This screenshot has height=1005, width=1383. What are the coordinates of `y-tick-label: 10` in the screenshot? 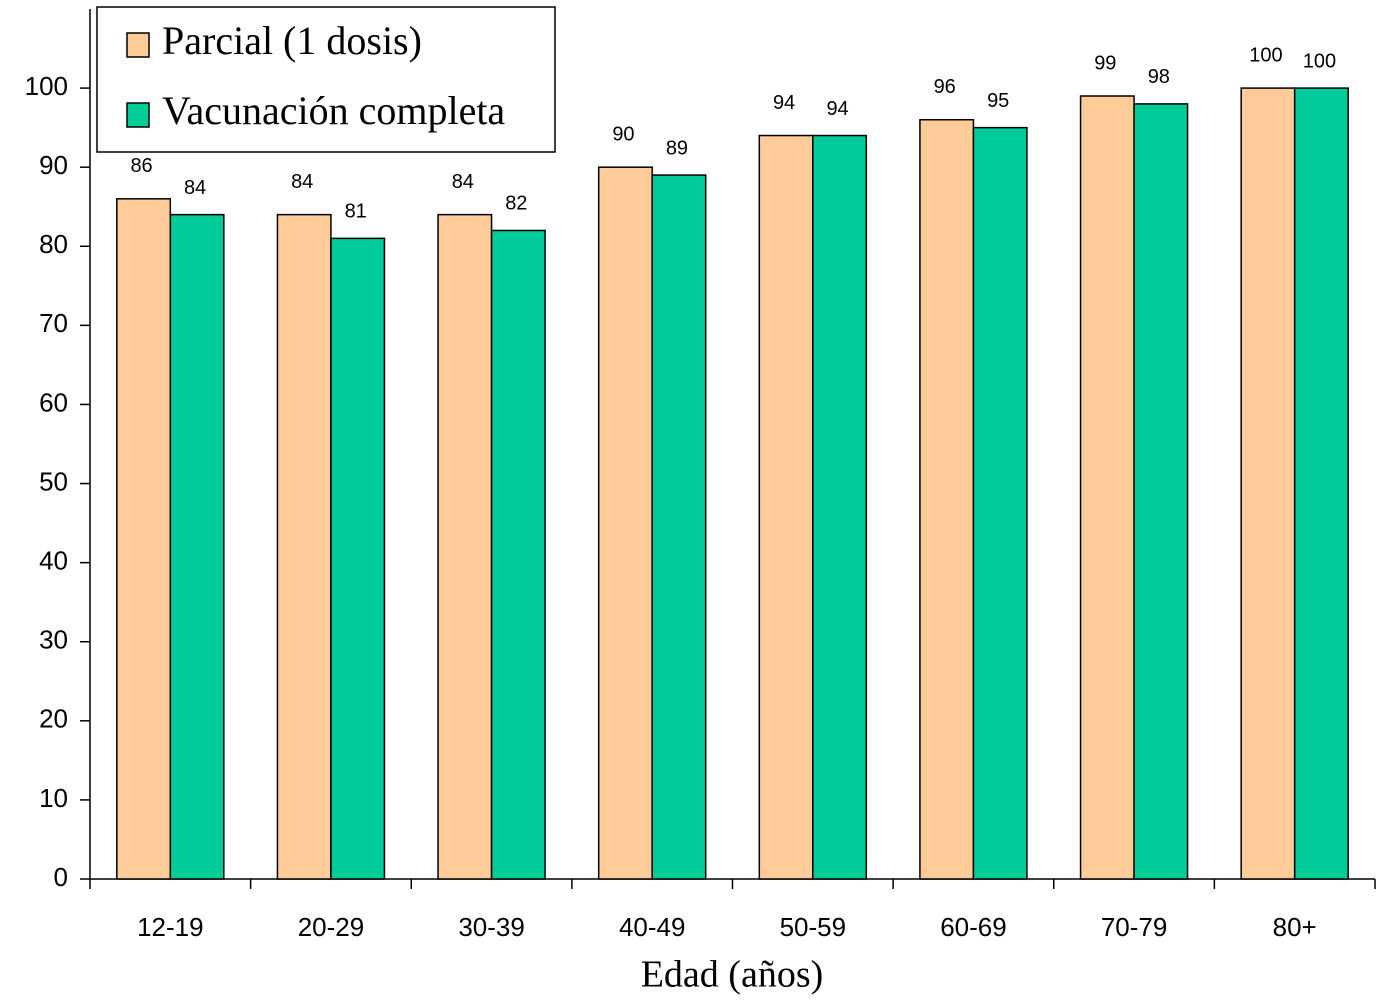 It's located at (53, 798).